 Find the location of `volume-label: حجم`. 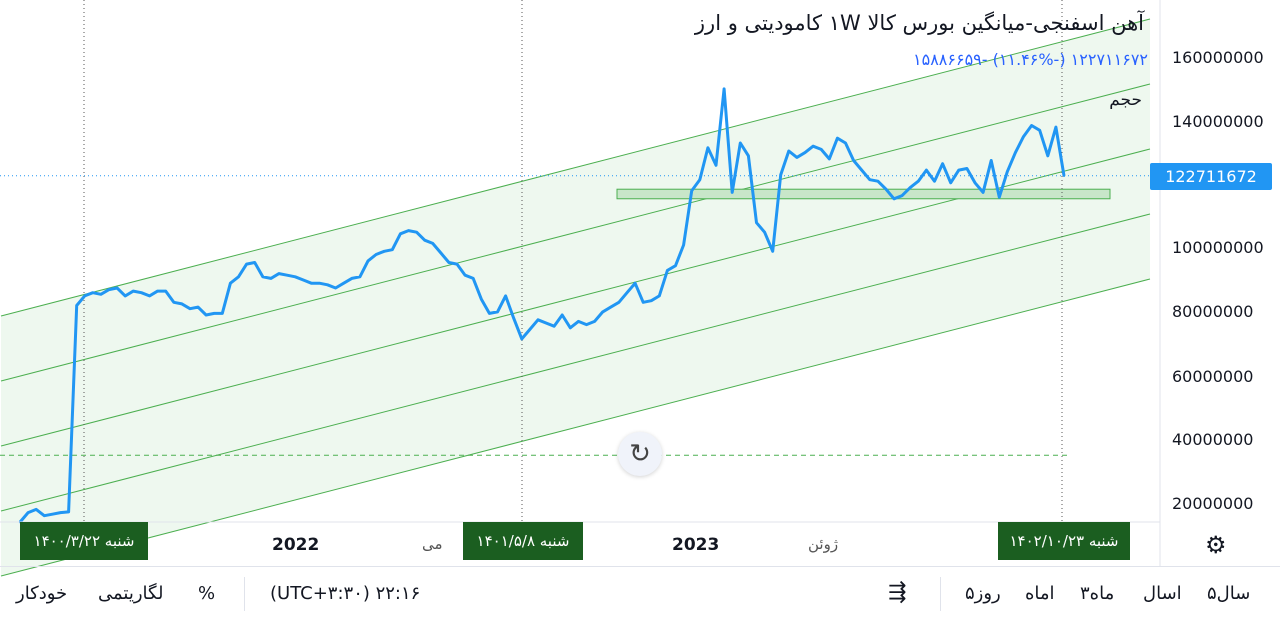

volume-label: حجم is located at coordinates (1125, 100).